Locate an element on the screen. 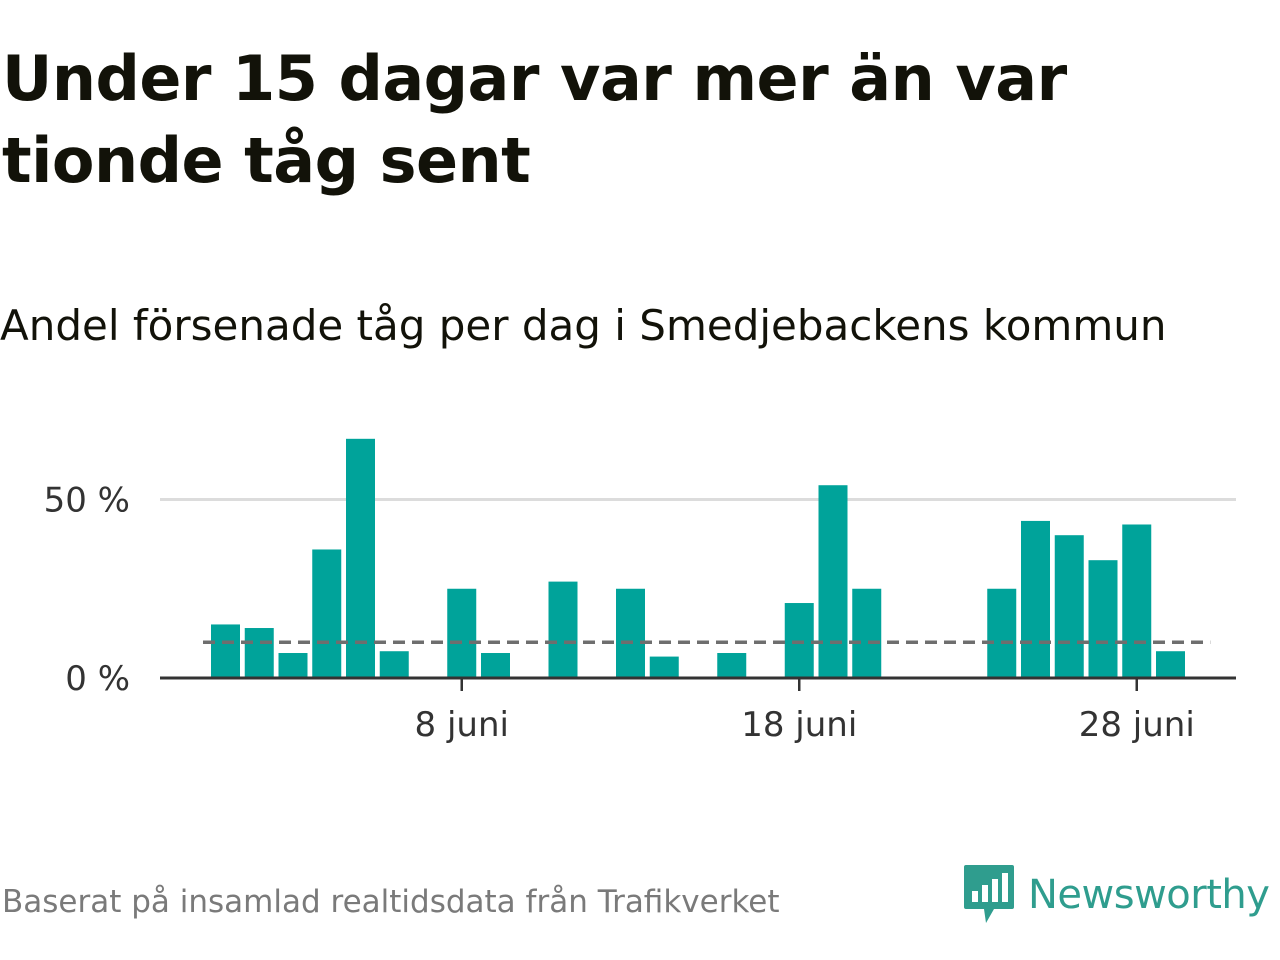  bar-20-juni is located at coordinates (867, 633).